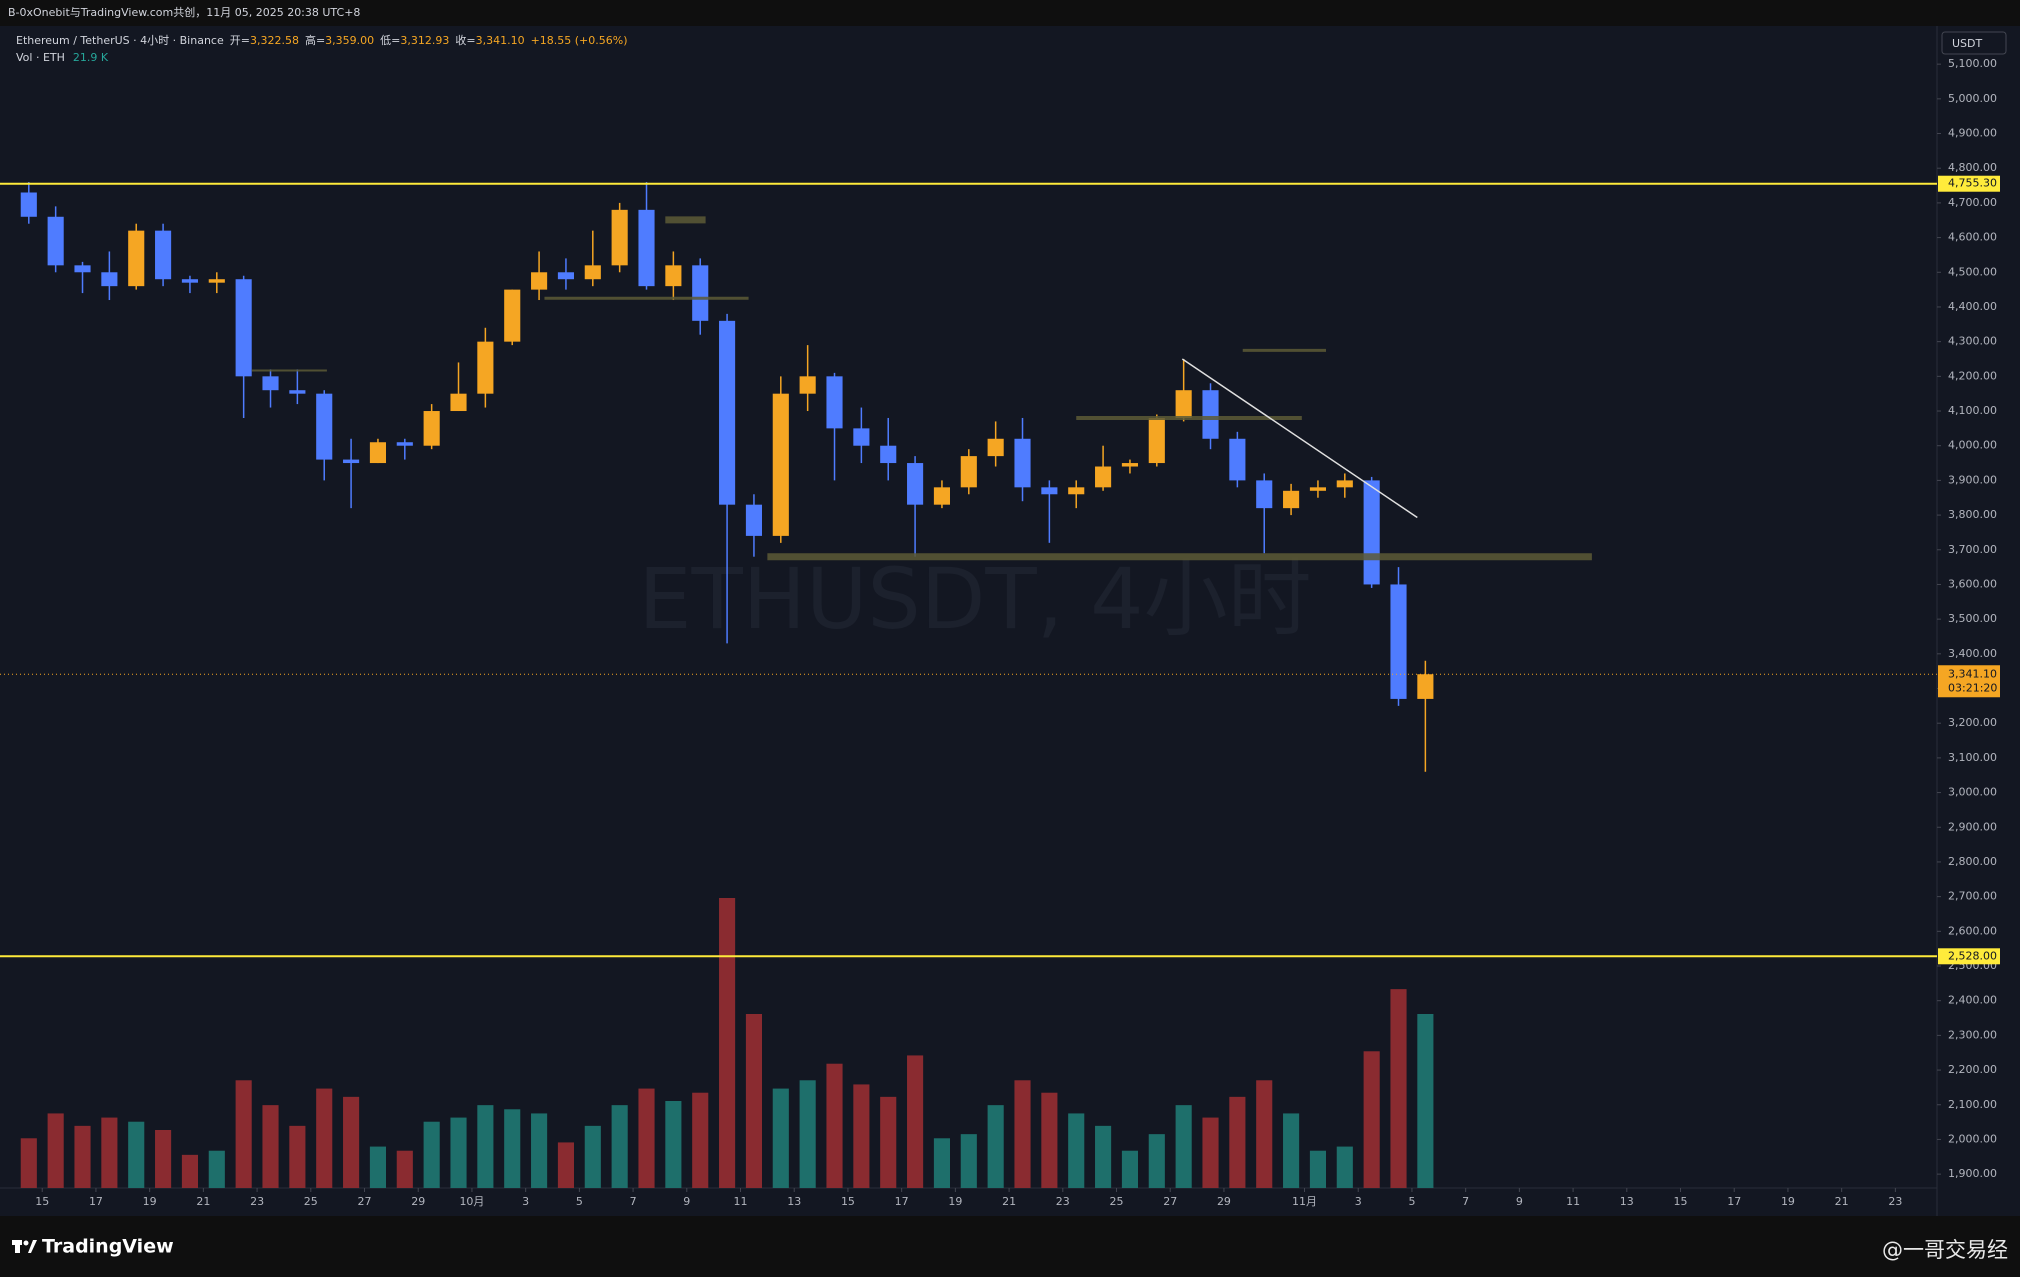 The image size is (2020, 1277). I want to click on y-tick-label: 3,400.00, so click(1972, 653).